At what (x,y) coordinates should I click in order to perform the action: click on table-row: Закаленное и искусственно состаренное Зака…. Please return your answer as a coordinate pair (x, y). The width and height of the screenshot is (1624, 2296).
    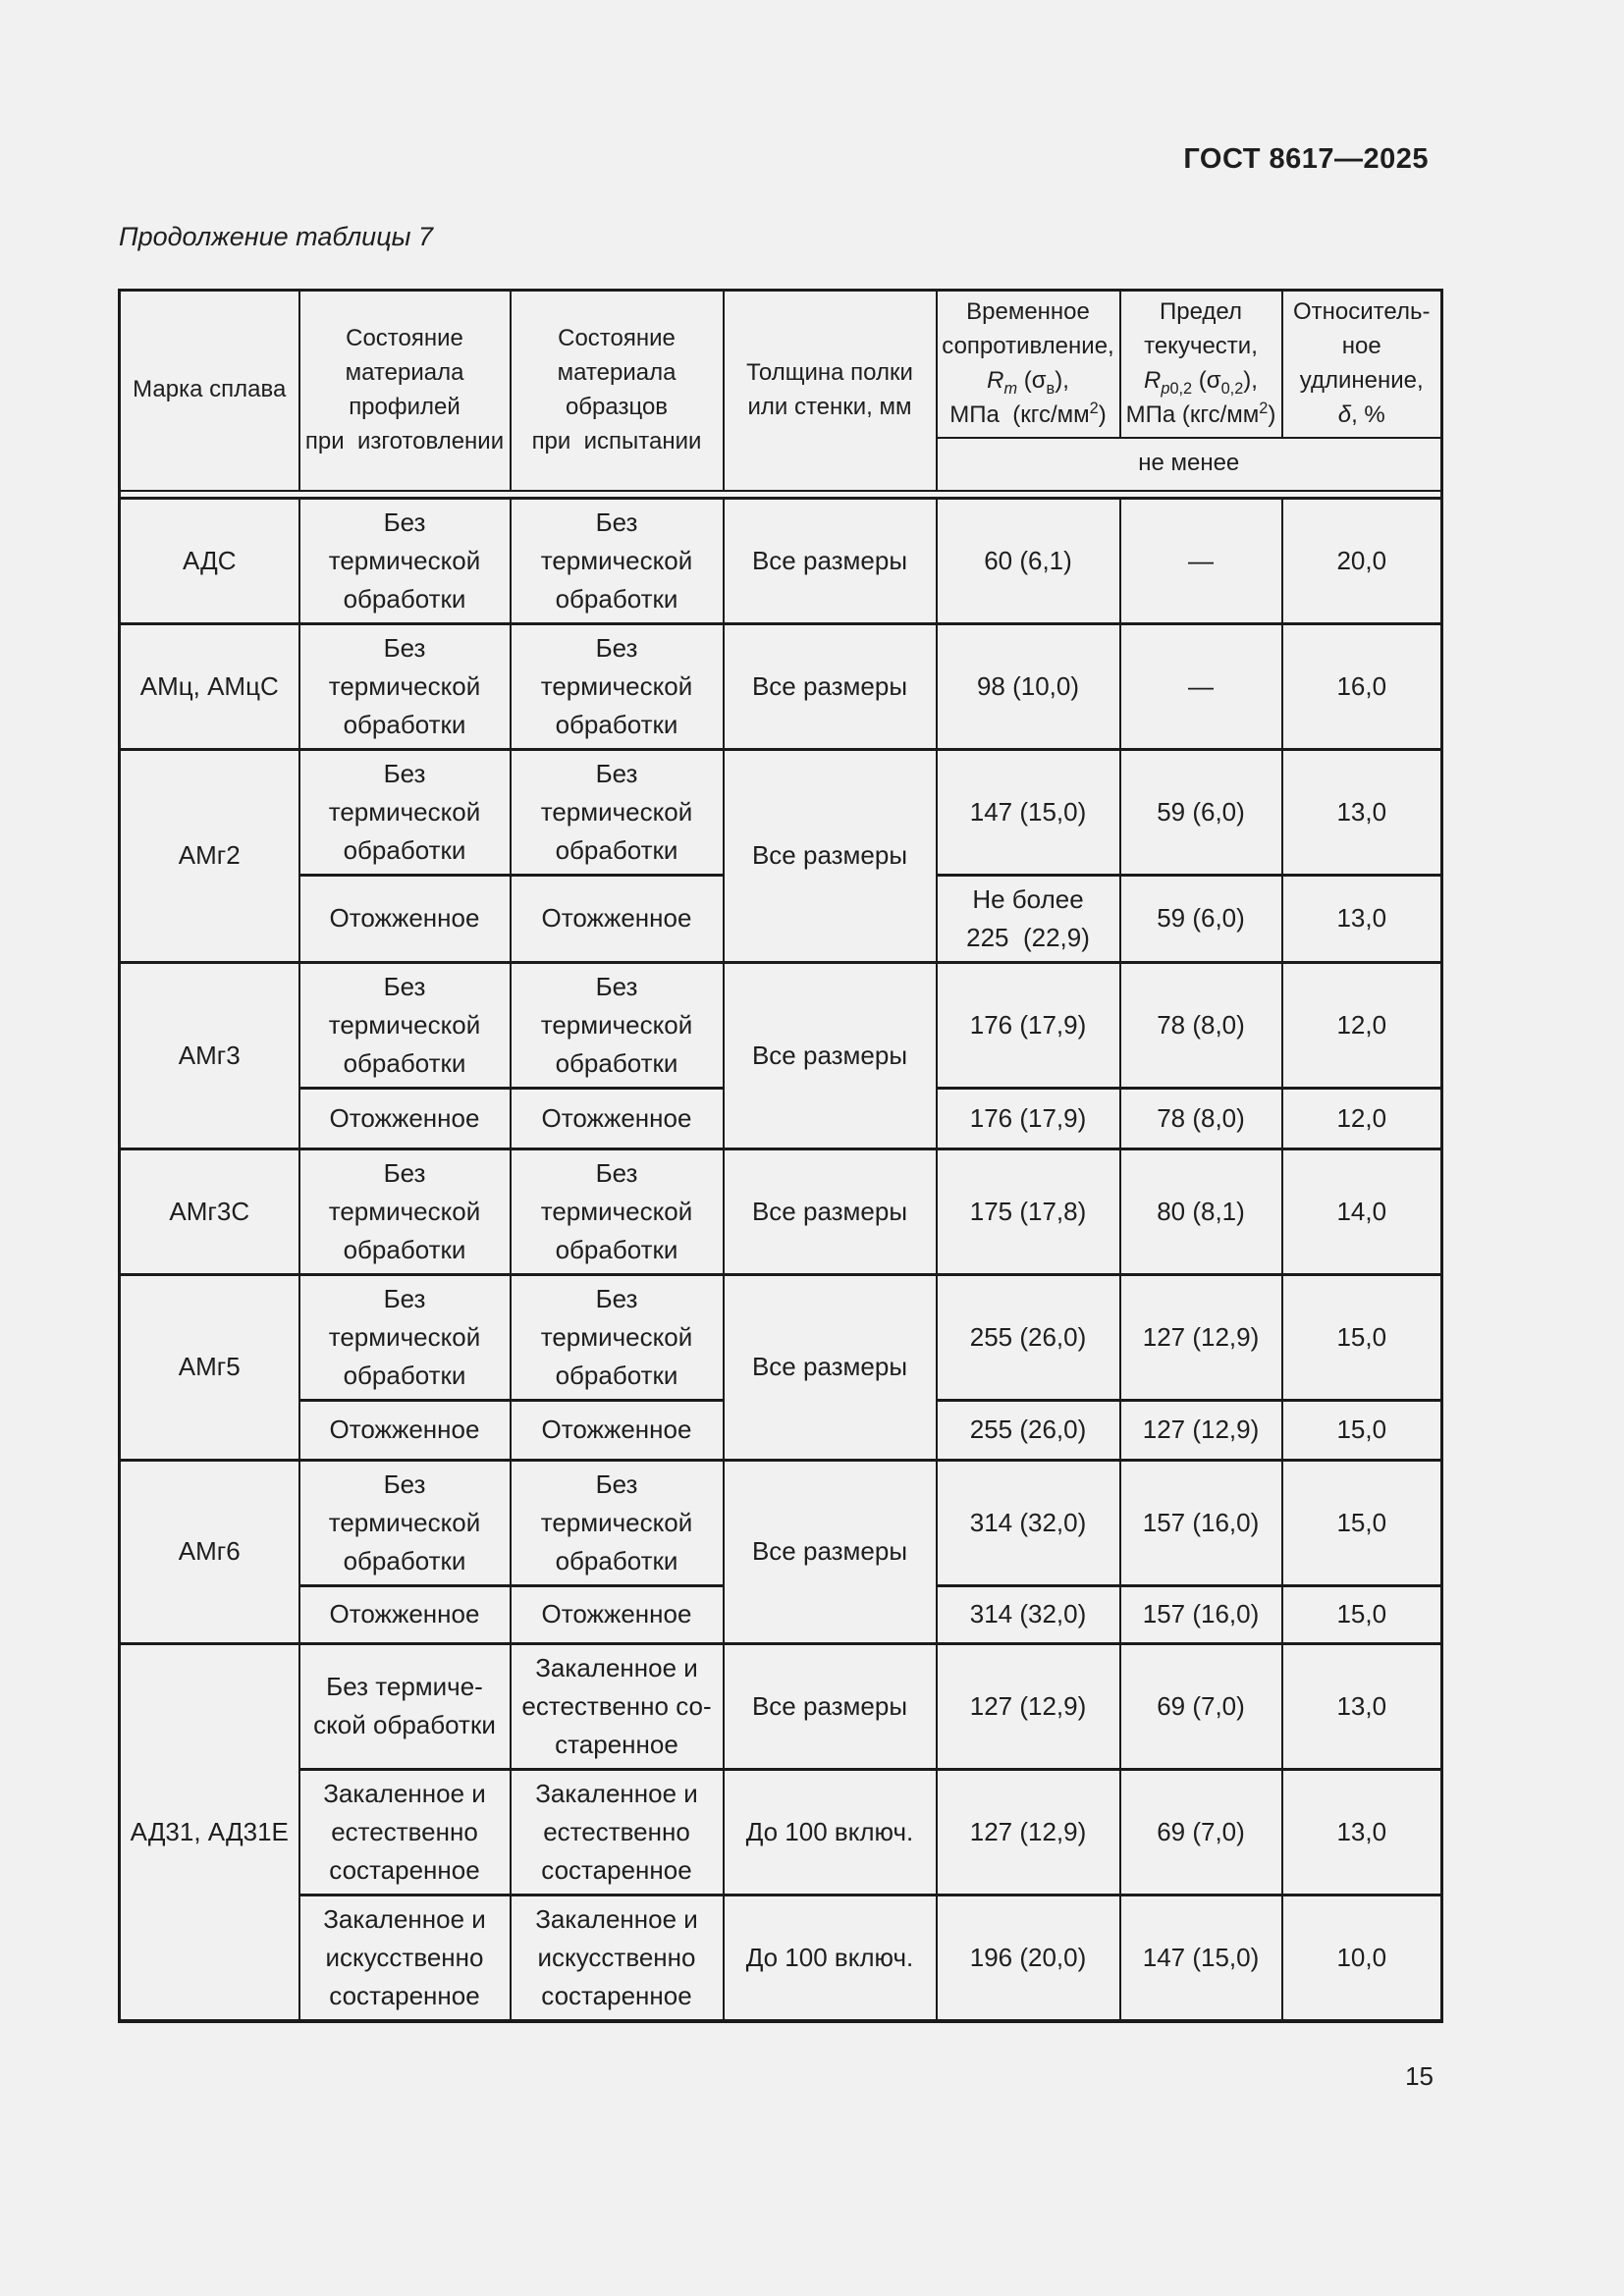
    Looking at the image, I should click on (781, 1957).